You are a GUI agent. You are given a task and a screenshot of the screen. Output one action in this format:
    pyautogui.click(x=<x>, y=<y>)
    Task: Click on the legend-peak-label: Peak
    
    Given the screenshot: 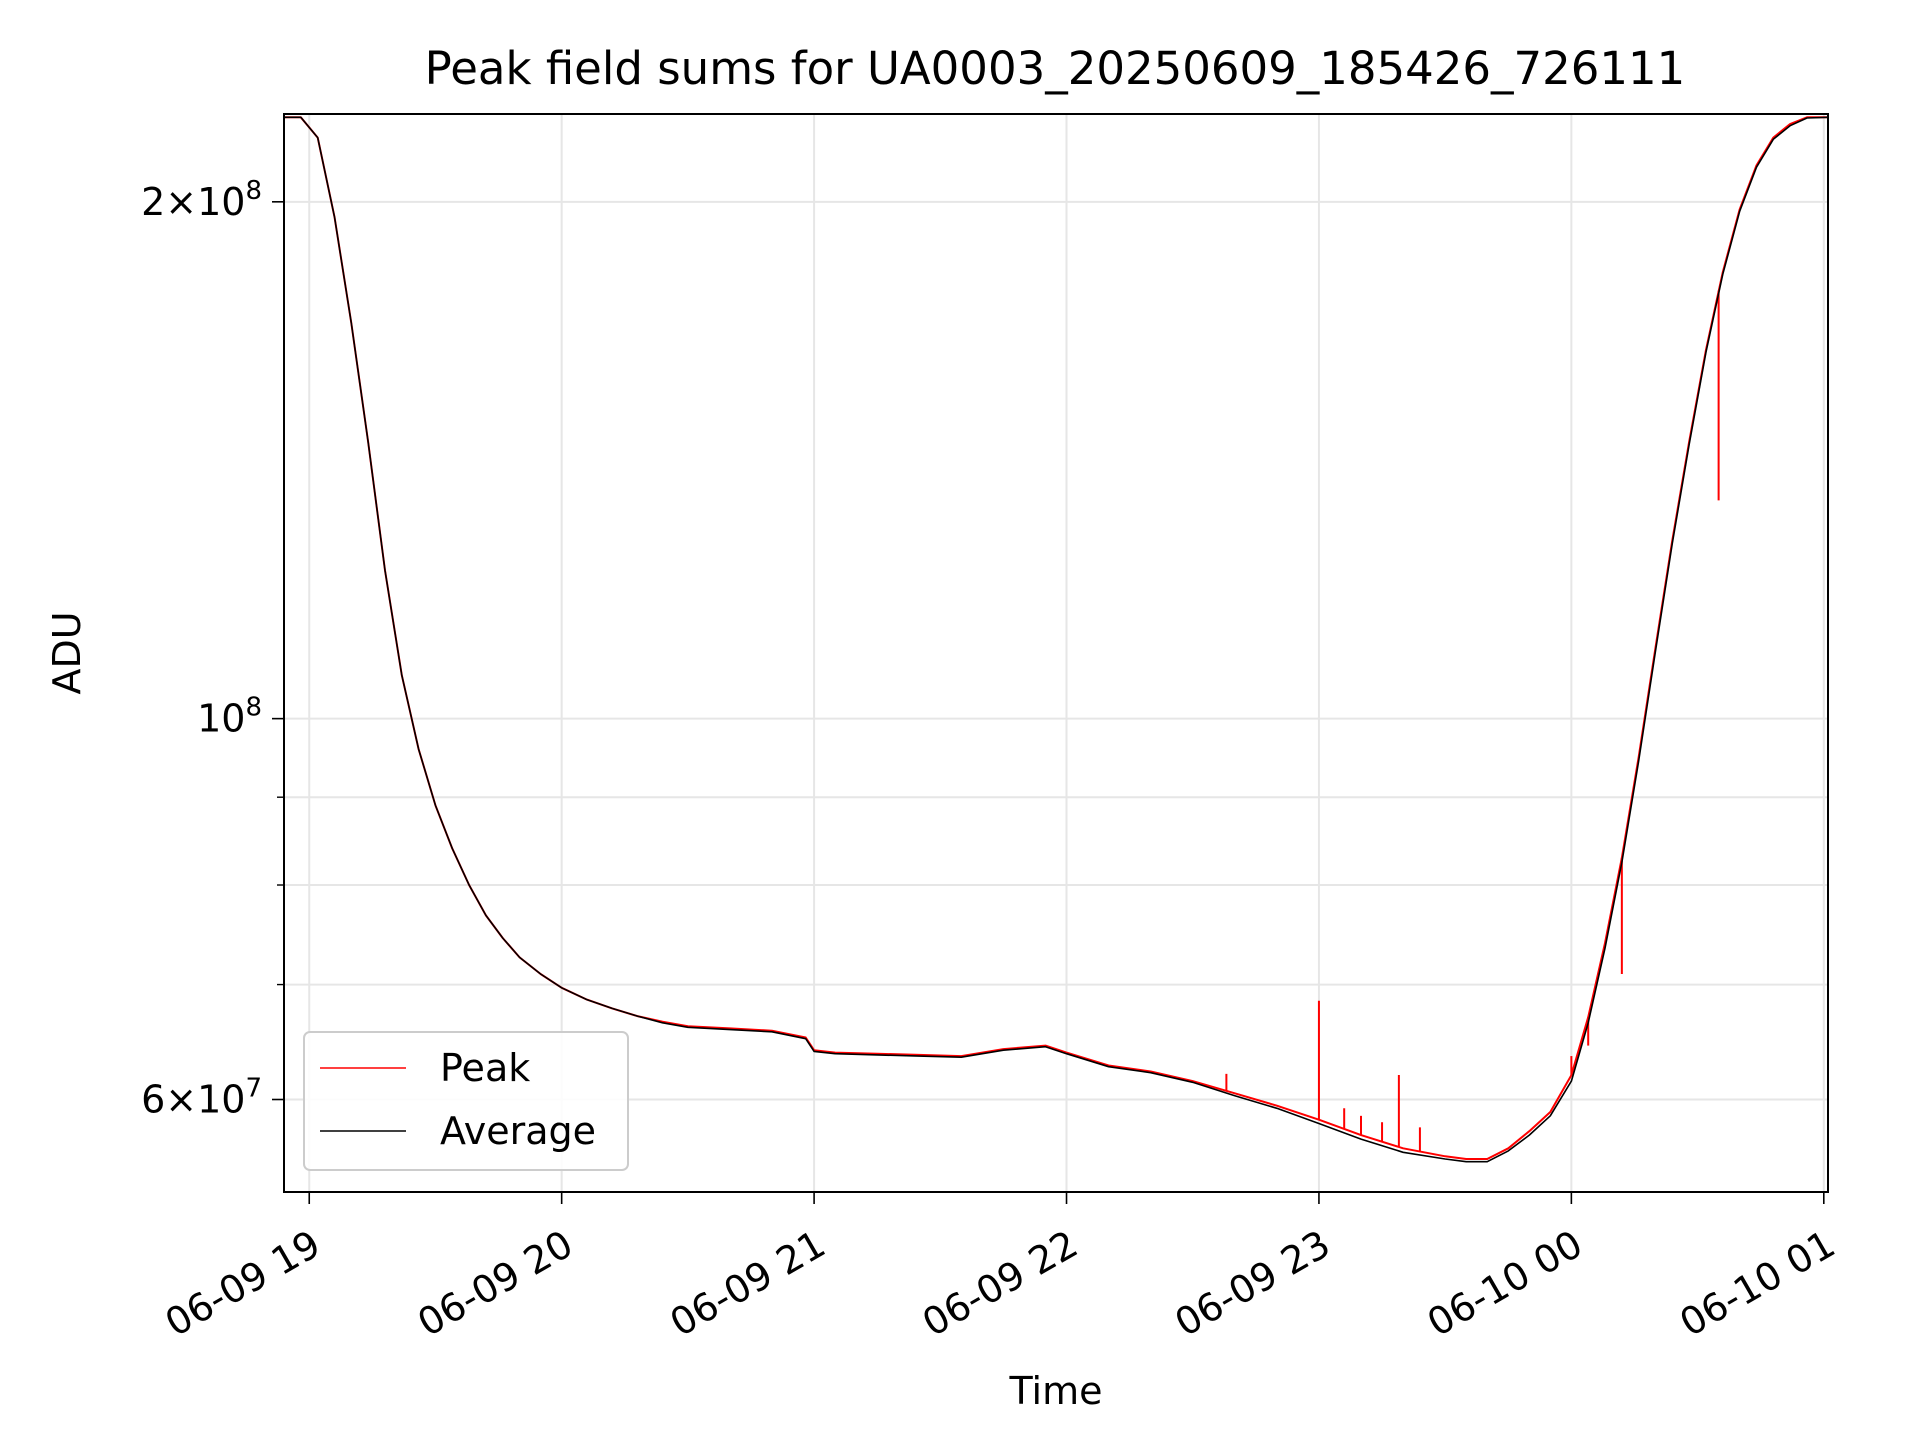 What is the action you would take?
    pyautogui.click(x=485, y=1068)
    